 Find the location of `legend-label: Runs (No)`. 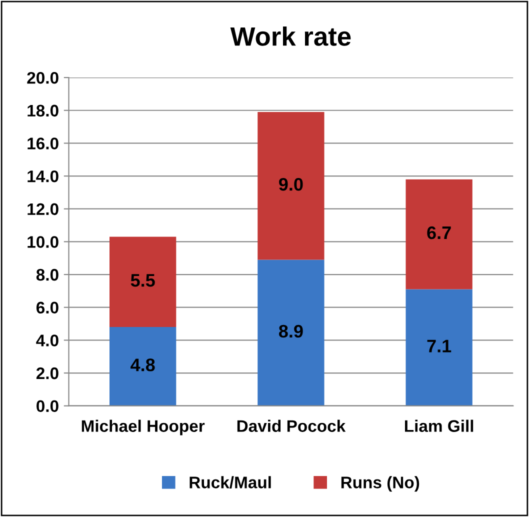

legend-label: Runs (No) is located at coordinates (380, 484).